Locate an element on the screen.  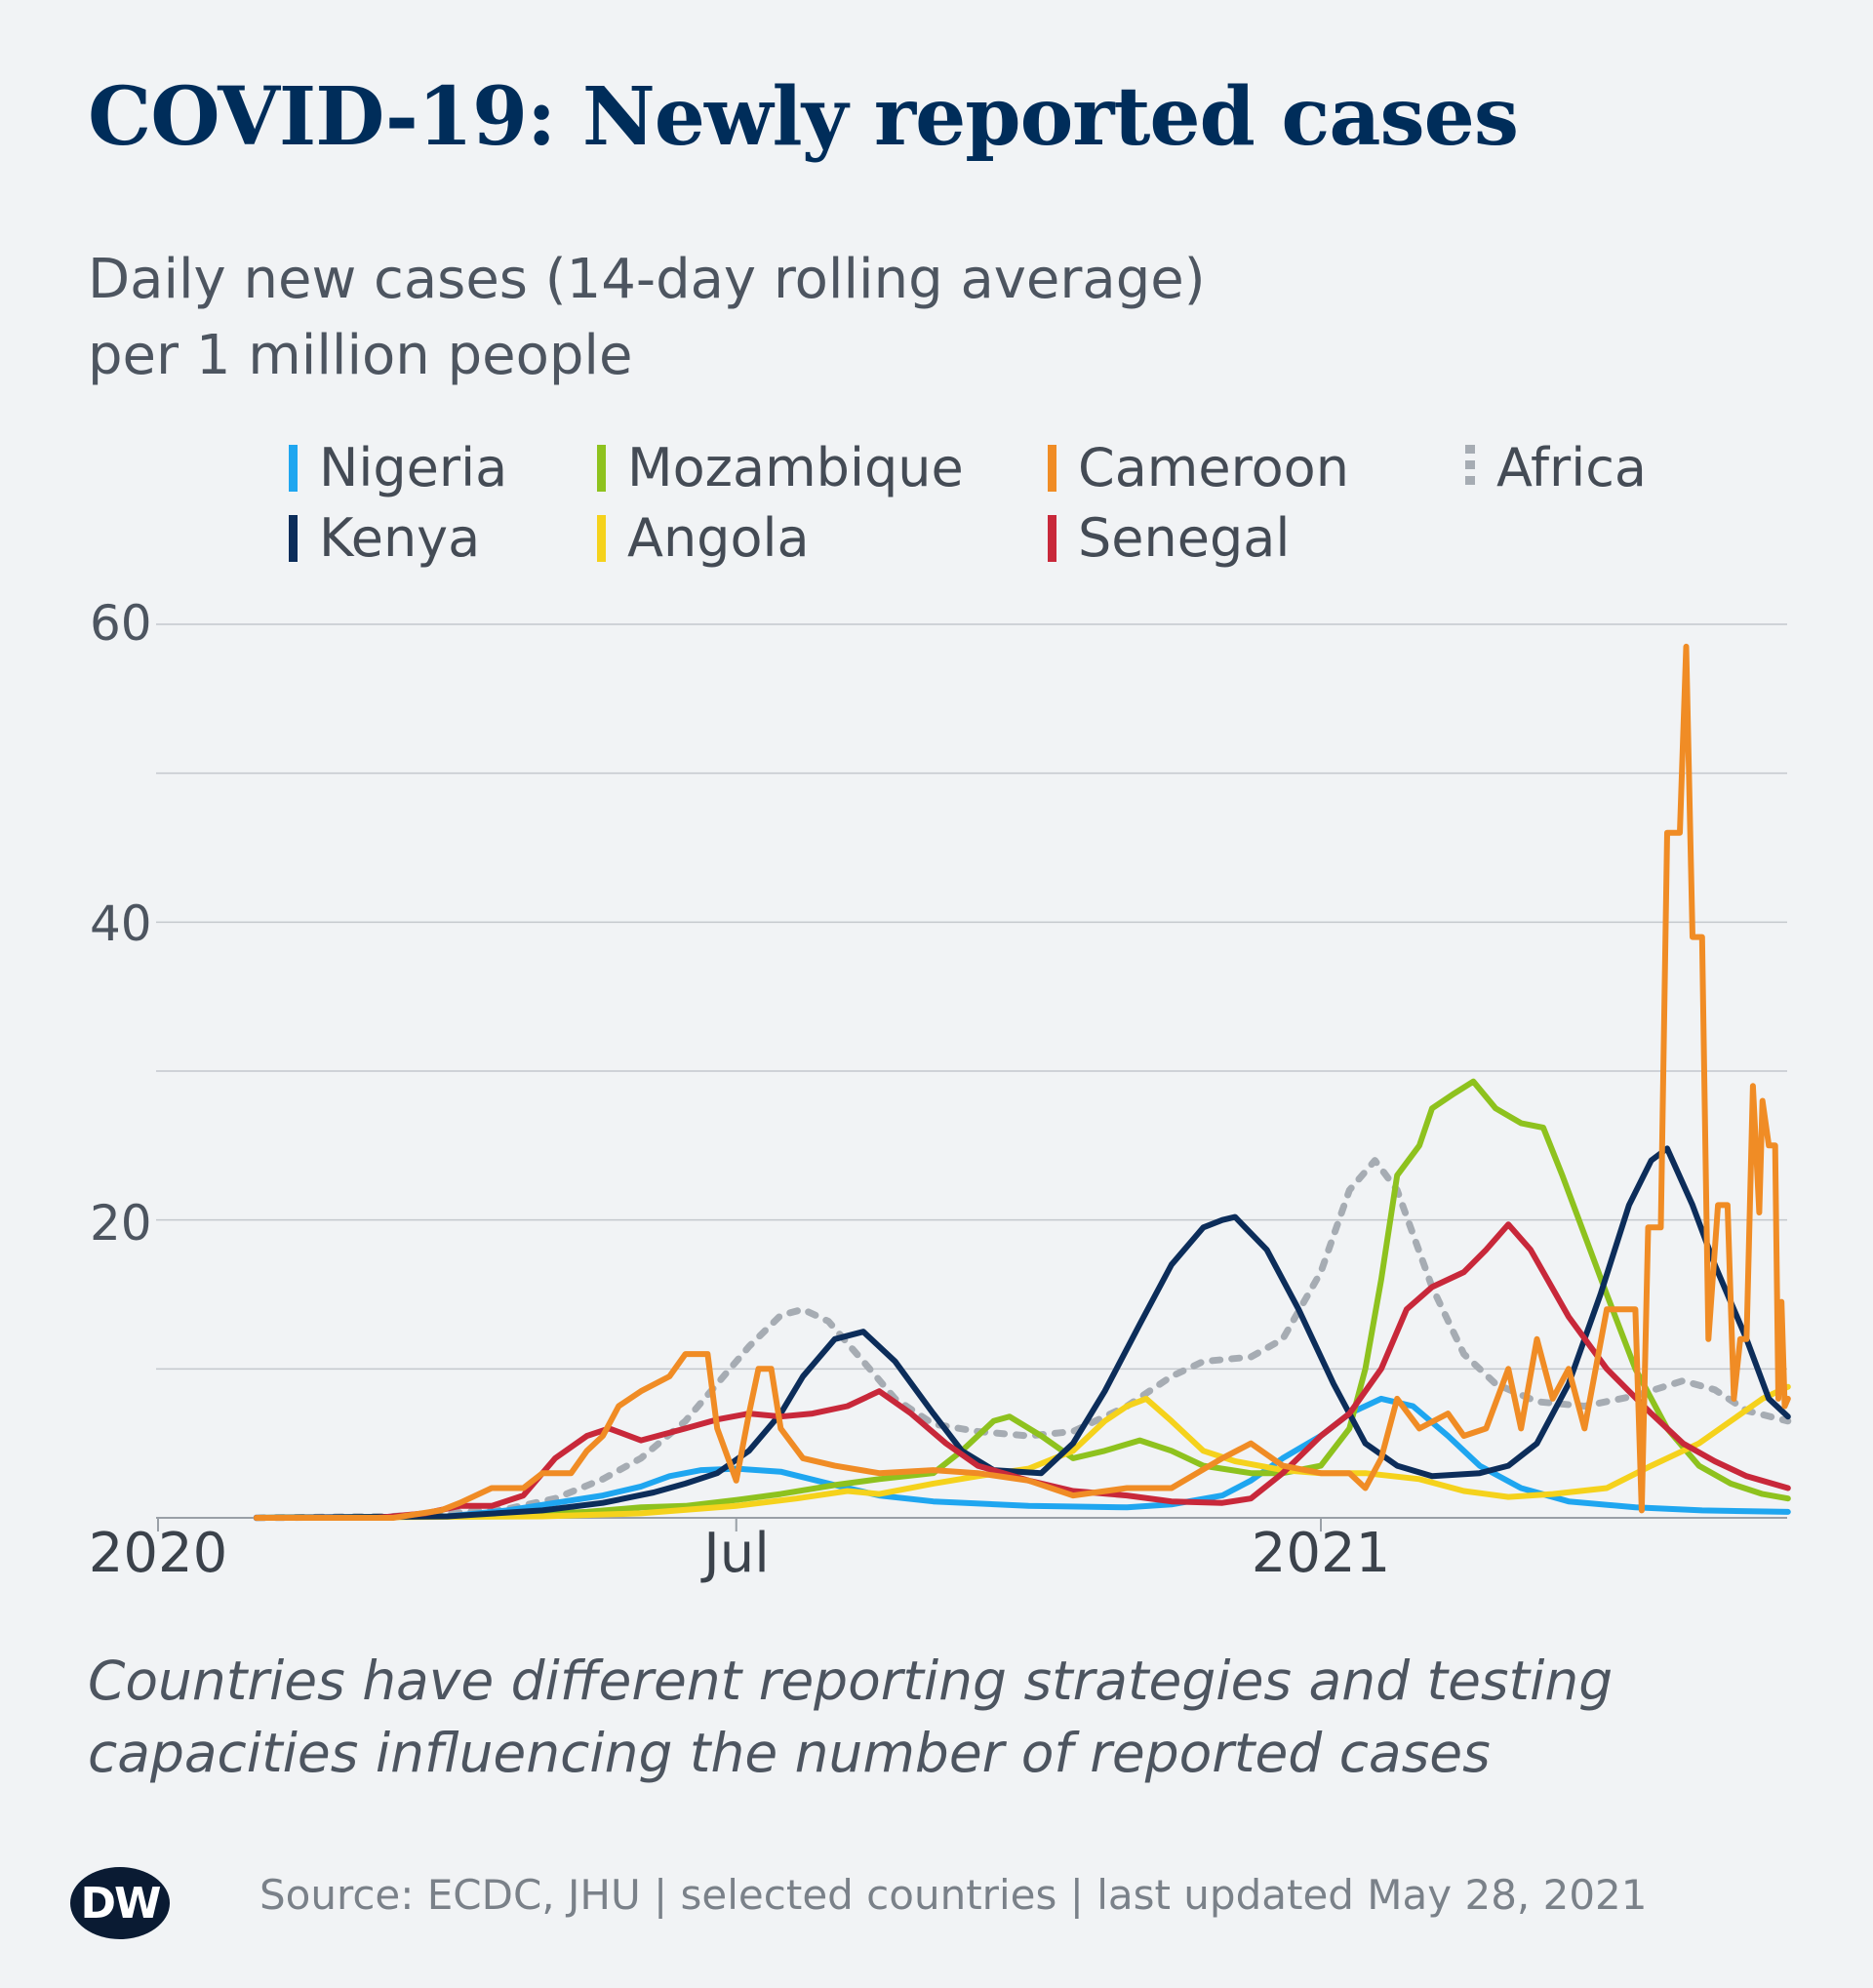
y-tick-label-40: 40 is located at coordinates (121, 923).